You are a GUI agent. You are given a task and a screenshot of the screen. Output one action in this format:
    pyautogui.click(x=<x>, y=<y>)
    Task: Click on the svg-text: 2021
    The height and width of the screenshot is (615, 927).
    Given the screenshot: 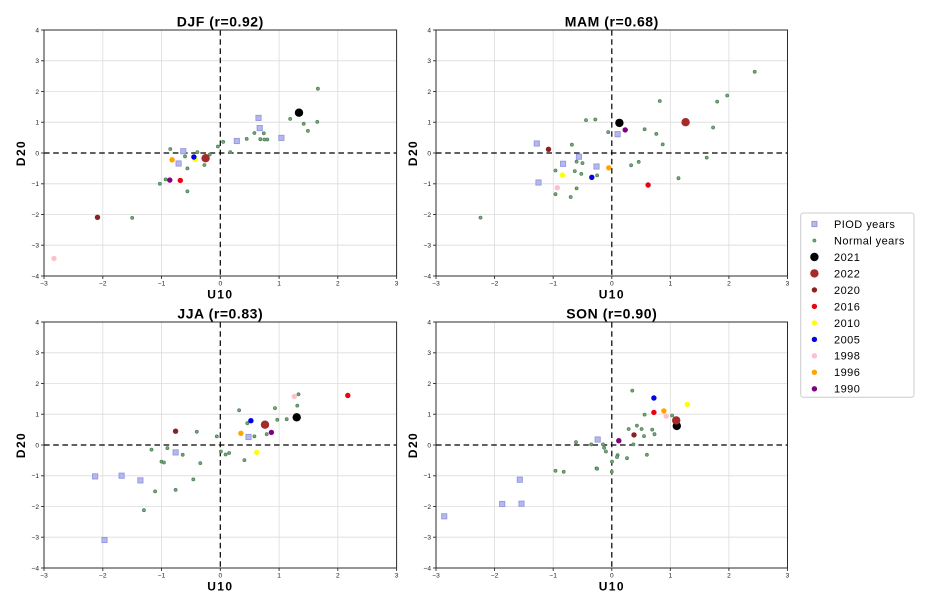 What is the action you would take?
    pyautogui.click(x=847, y=258)
    